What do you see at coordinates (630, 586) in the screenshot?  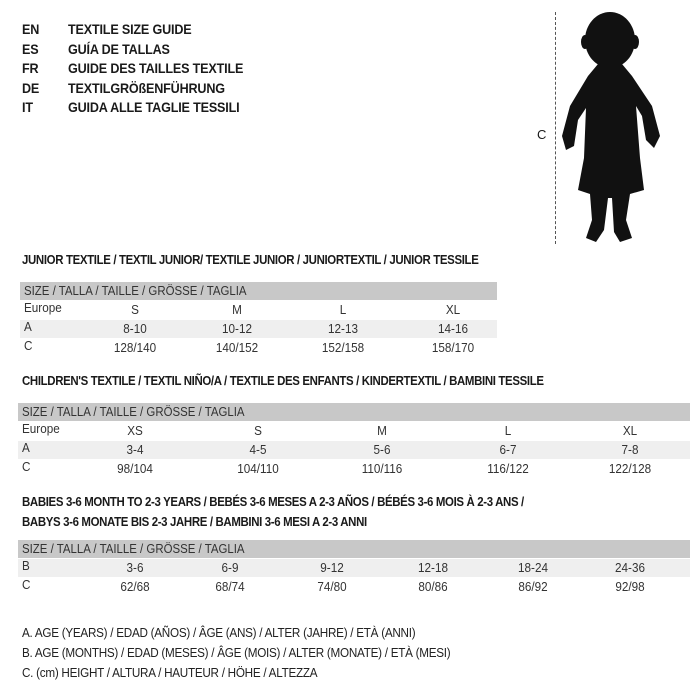 I see `table-cell: 92/98` at bounding box center [630, 586].